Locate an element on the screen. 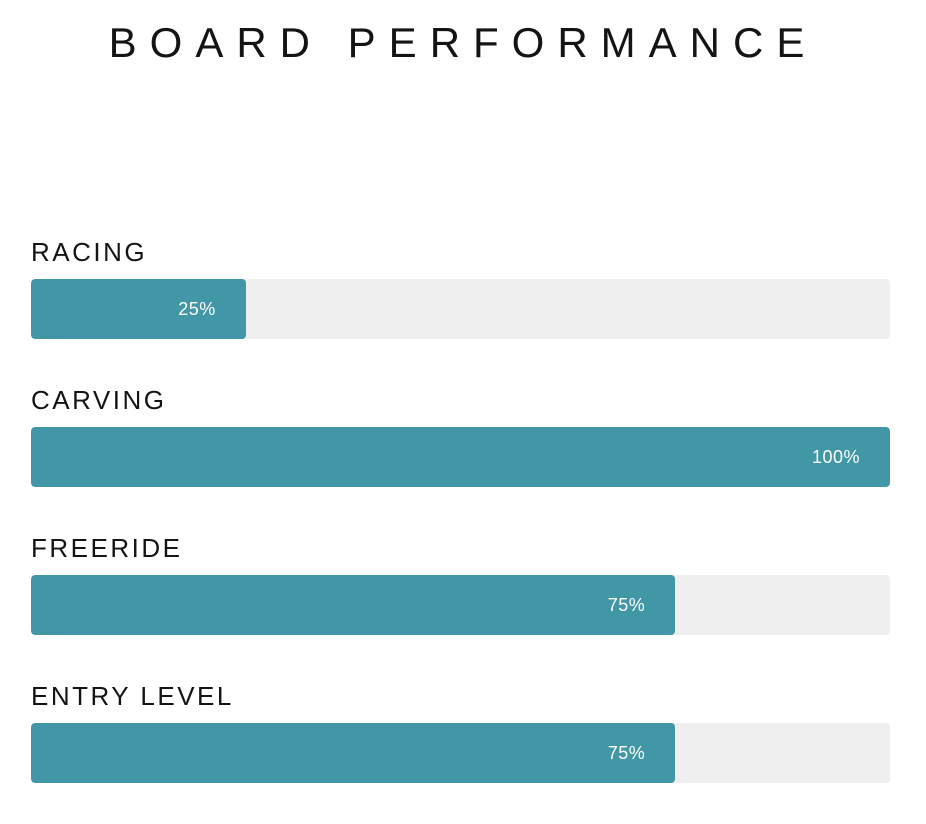 The image size is (926, 824). bar-row: ENTRY LEVEL 75% is located at coordinates (460, 732).